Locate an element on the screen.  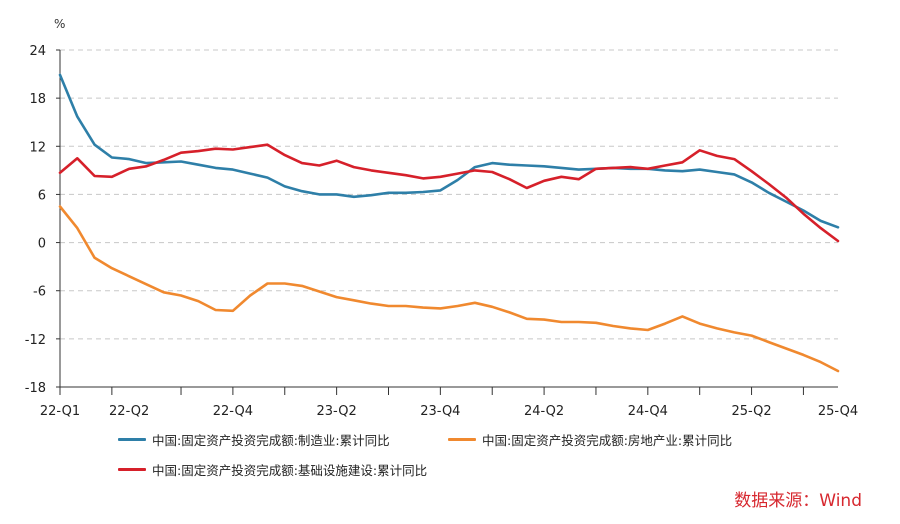
x-tick-label: 24-Q4 is located at coordinates (648, 411).